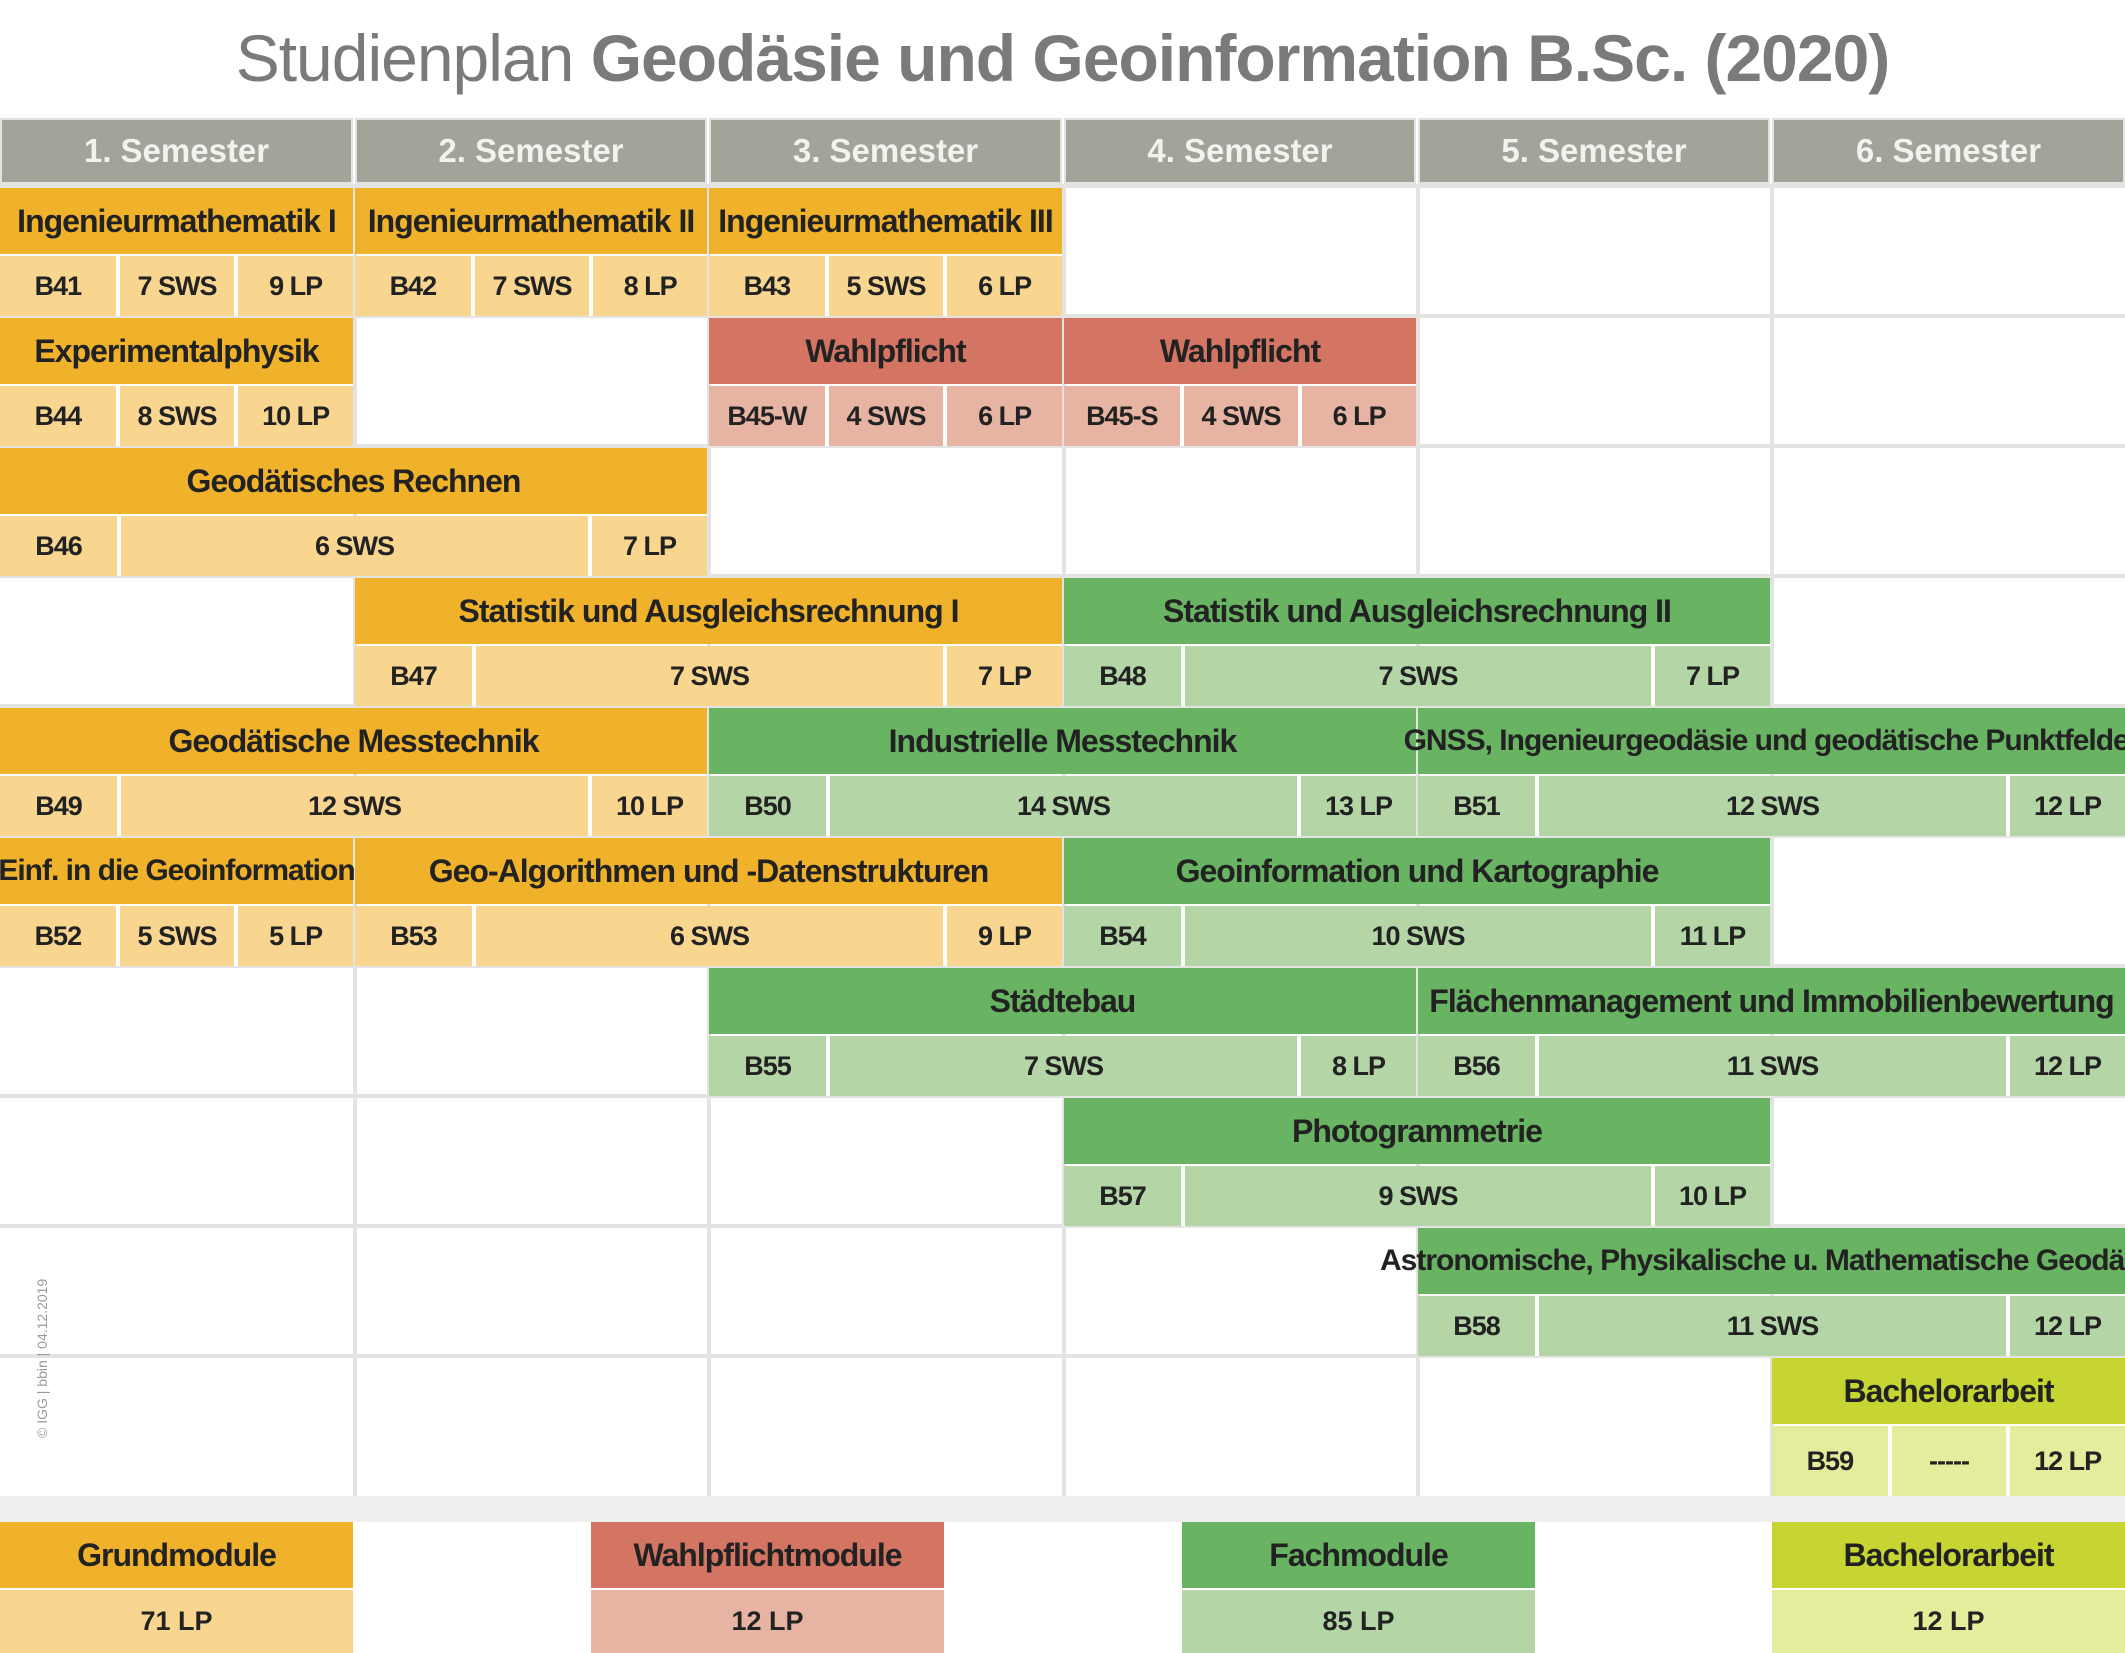 Image resolution: width=2125 pixels, height=1653 pixels. I want to click on module-code: B55, so click(767, 1066).